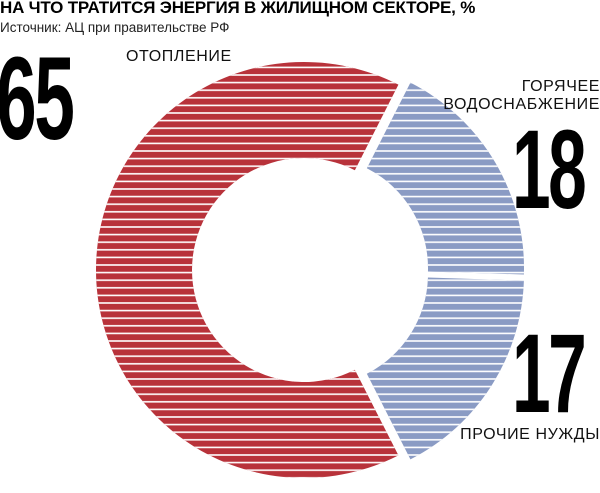 Image resolution: width=600 pixels, height=493 pixels. What do you see at coordinates (179, 56) in the screenshot?
I see `heating-label: ОТОПЛЕНИЕ` at bounding box center [179, 56].